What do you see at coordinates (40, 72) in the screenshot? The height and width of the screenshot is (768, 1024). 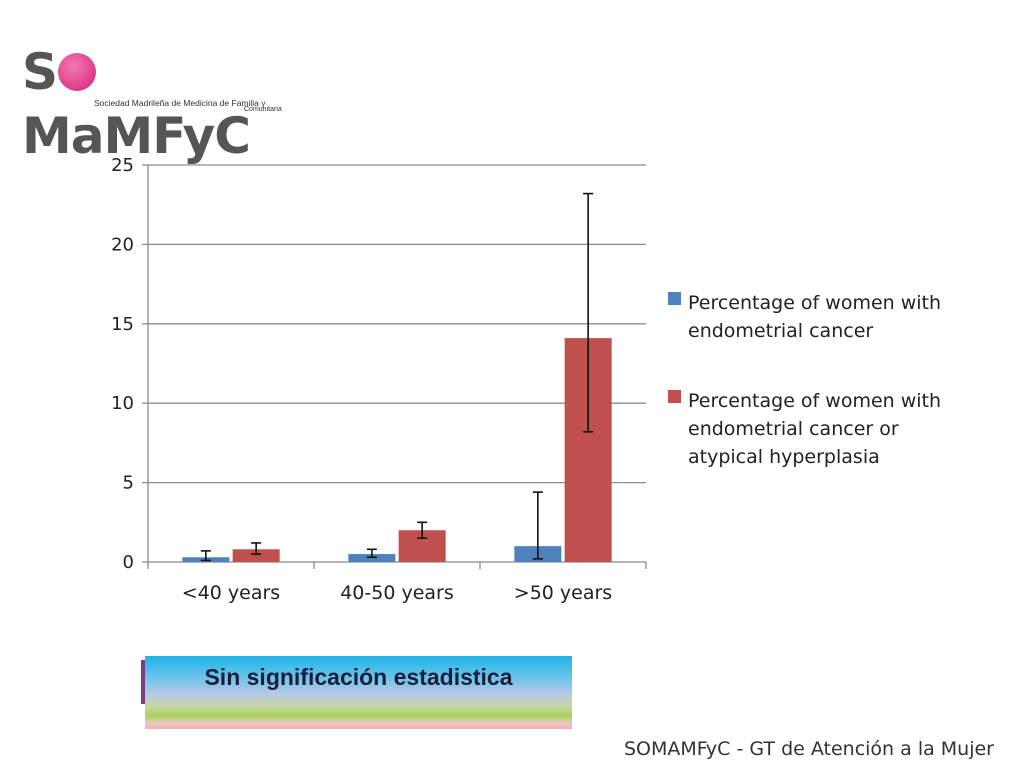 I see `logo-letter-s: S` at bounding box center [40, 72].